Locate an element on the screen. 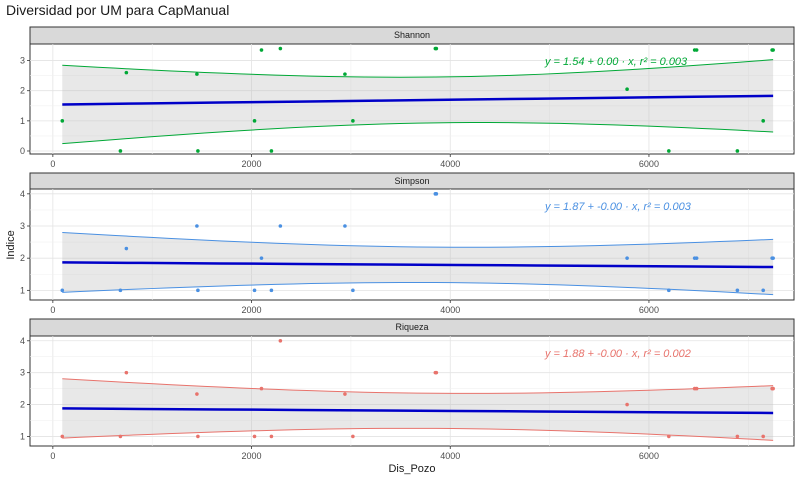 This screenshot has width=800, height=480. facet-strip-label: Riqueza is located at coordinates (411, 327).